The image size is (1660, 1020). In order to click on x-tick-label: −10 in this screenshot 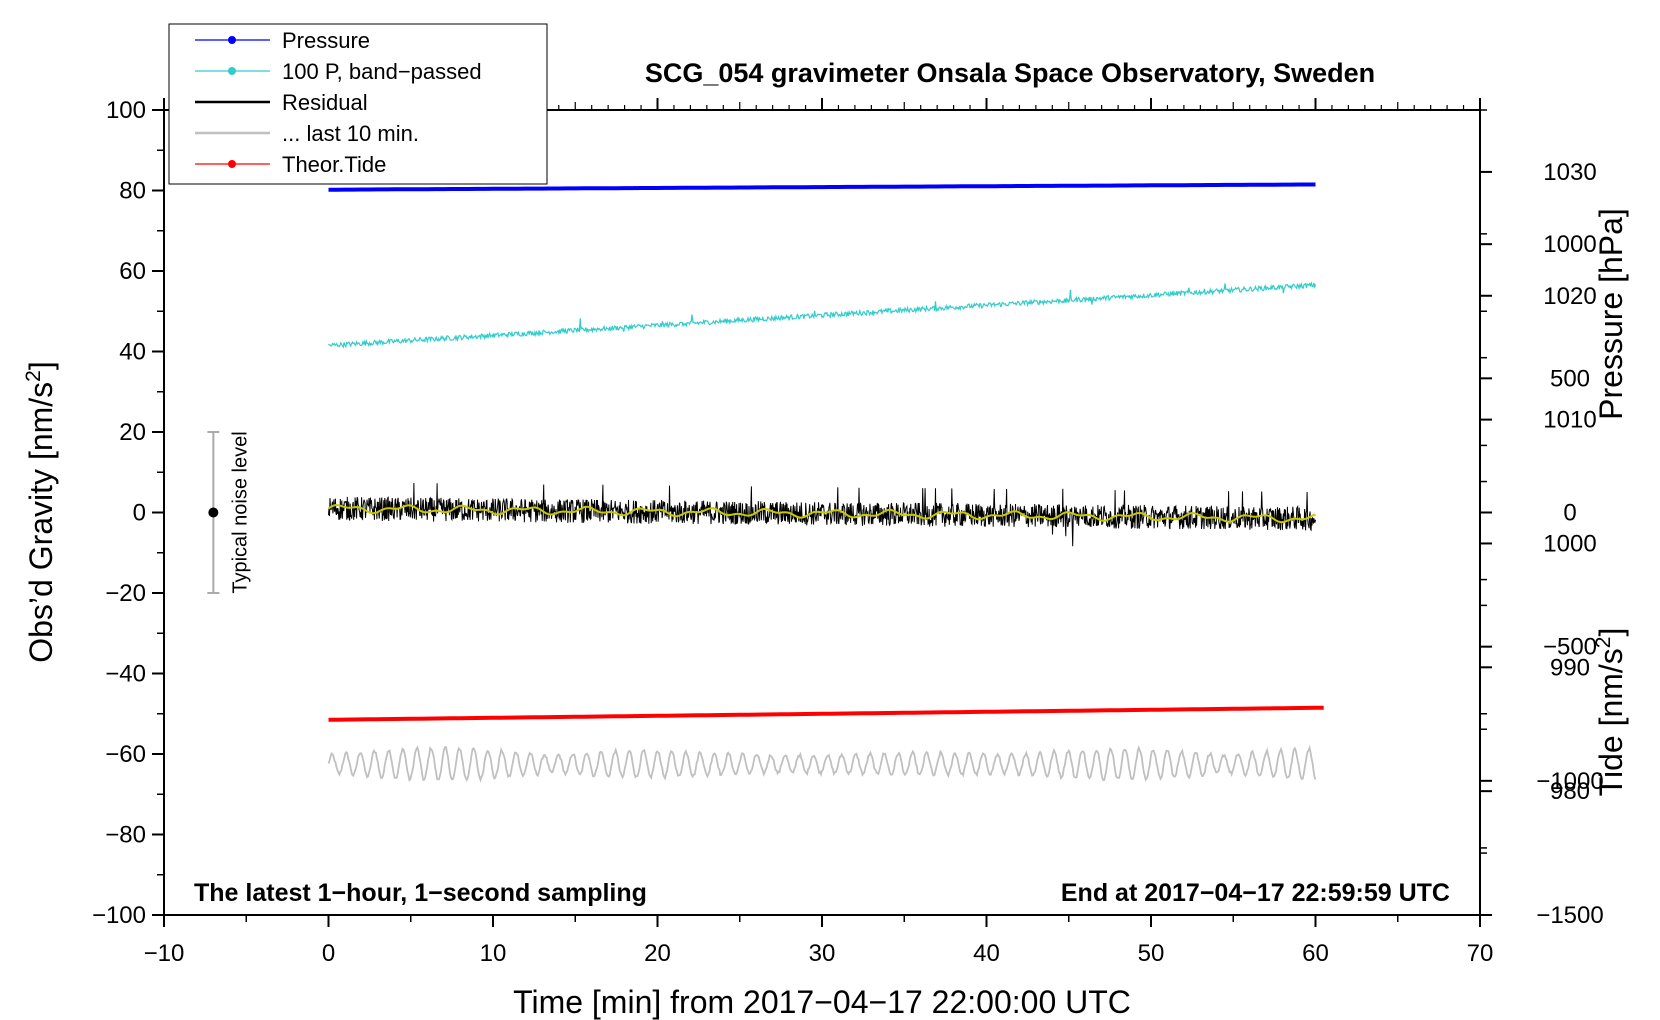, I will do `click(164, 953)`.